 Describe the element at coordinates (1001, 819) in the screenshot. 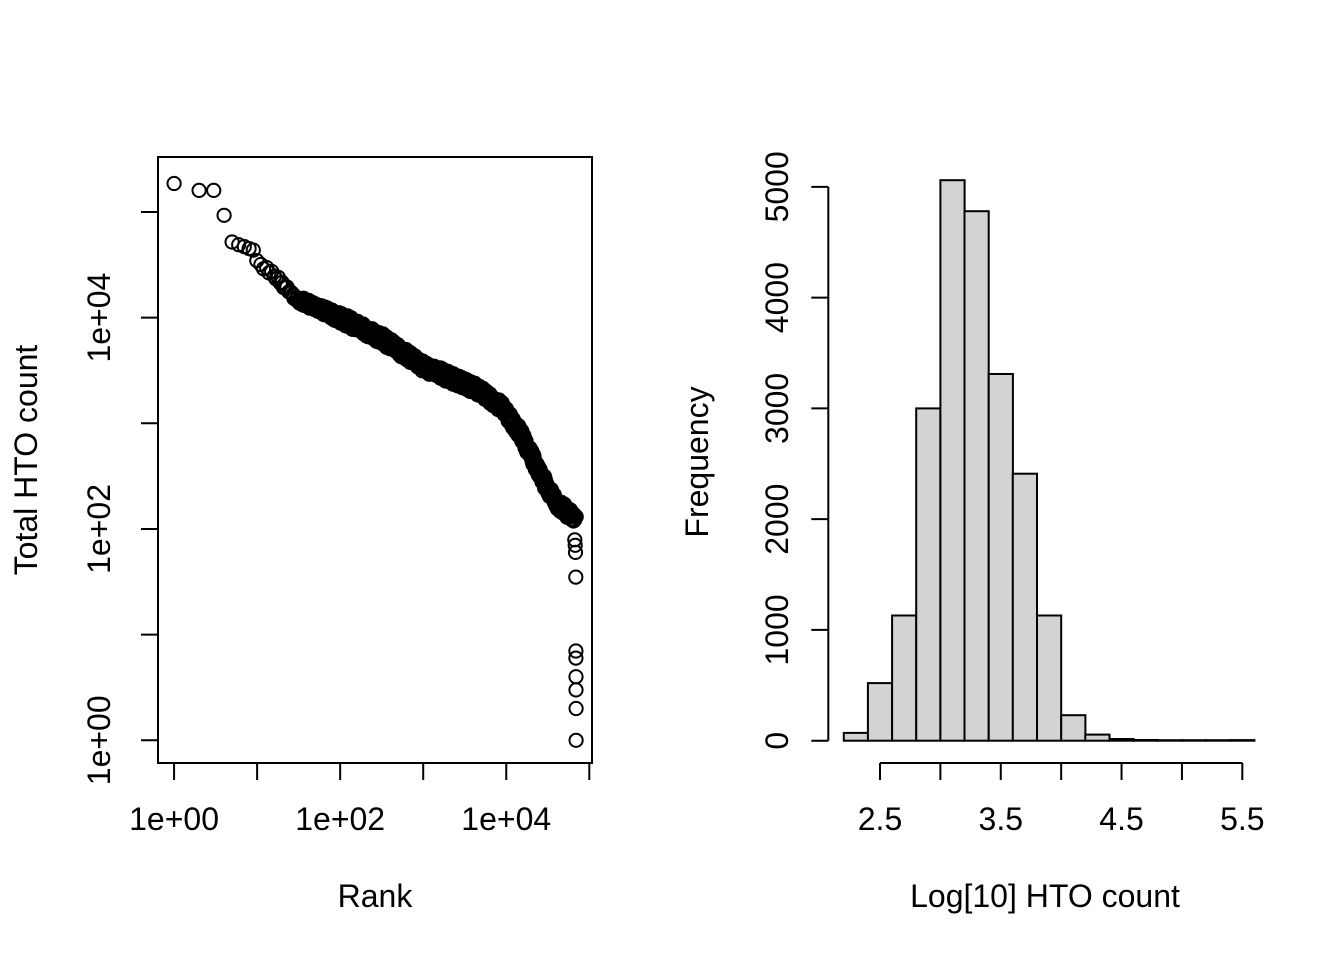

I see `x-tick-label: 3.5` at that location.